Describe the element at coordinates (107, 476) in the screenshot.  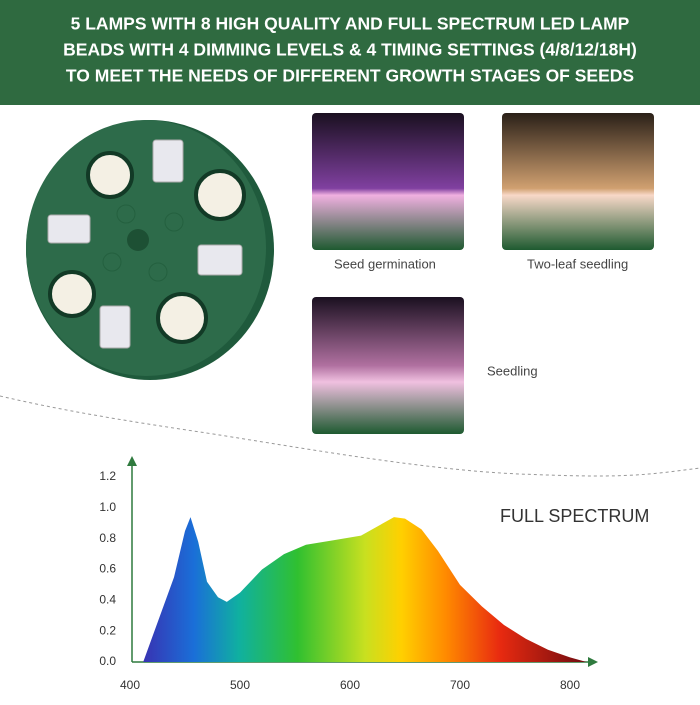
I see `y-tick-label: 1.2` at that location.